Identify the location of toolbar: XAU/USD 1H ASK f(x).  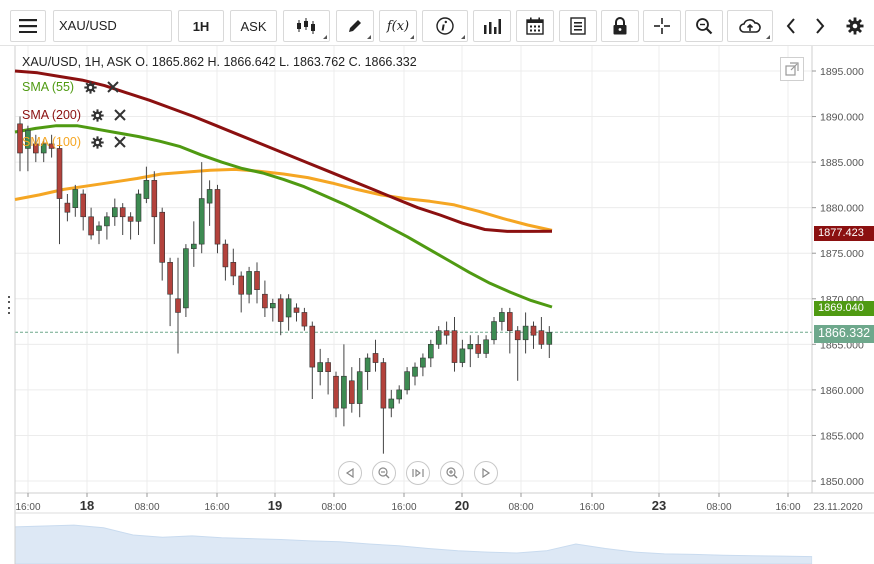
(437, 23).